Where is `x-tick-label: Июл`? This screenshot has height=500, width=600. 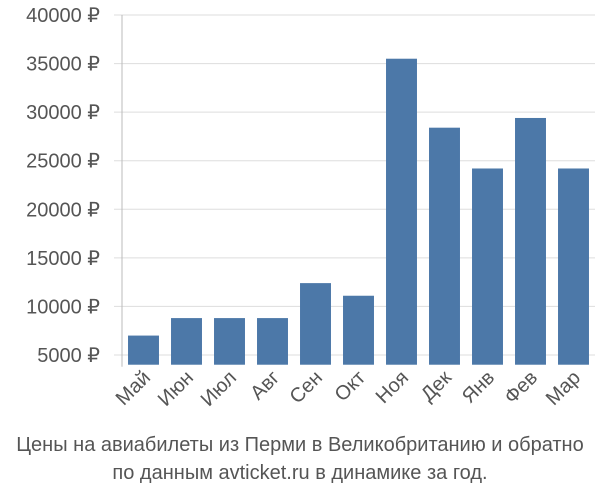
x-tick-label: Июл is located at coordinates (219, 389).